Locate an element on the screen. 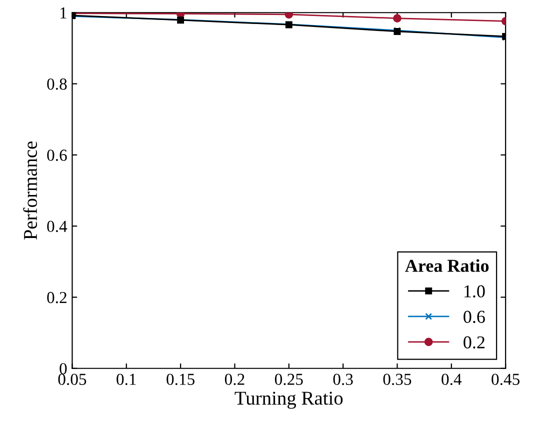 The image size is (535, 421). legend-label: 0.2 is located at coordinates (474, 342).